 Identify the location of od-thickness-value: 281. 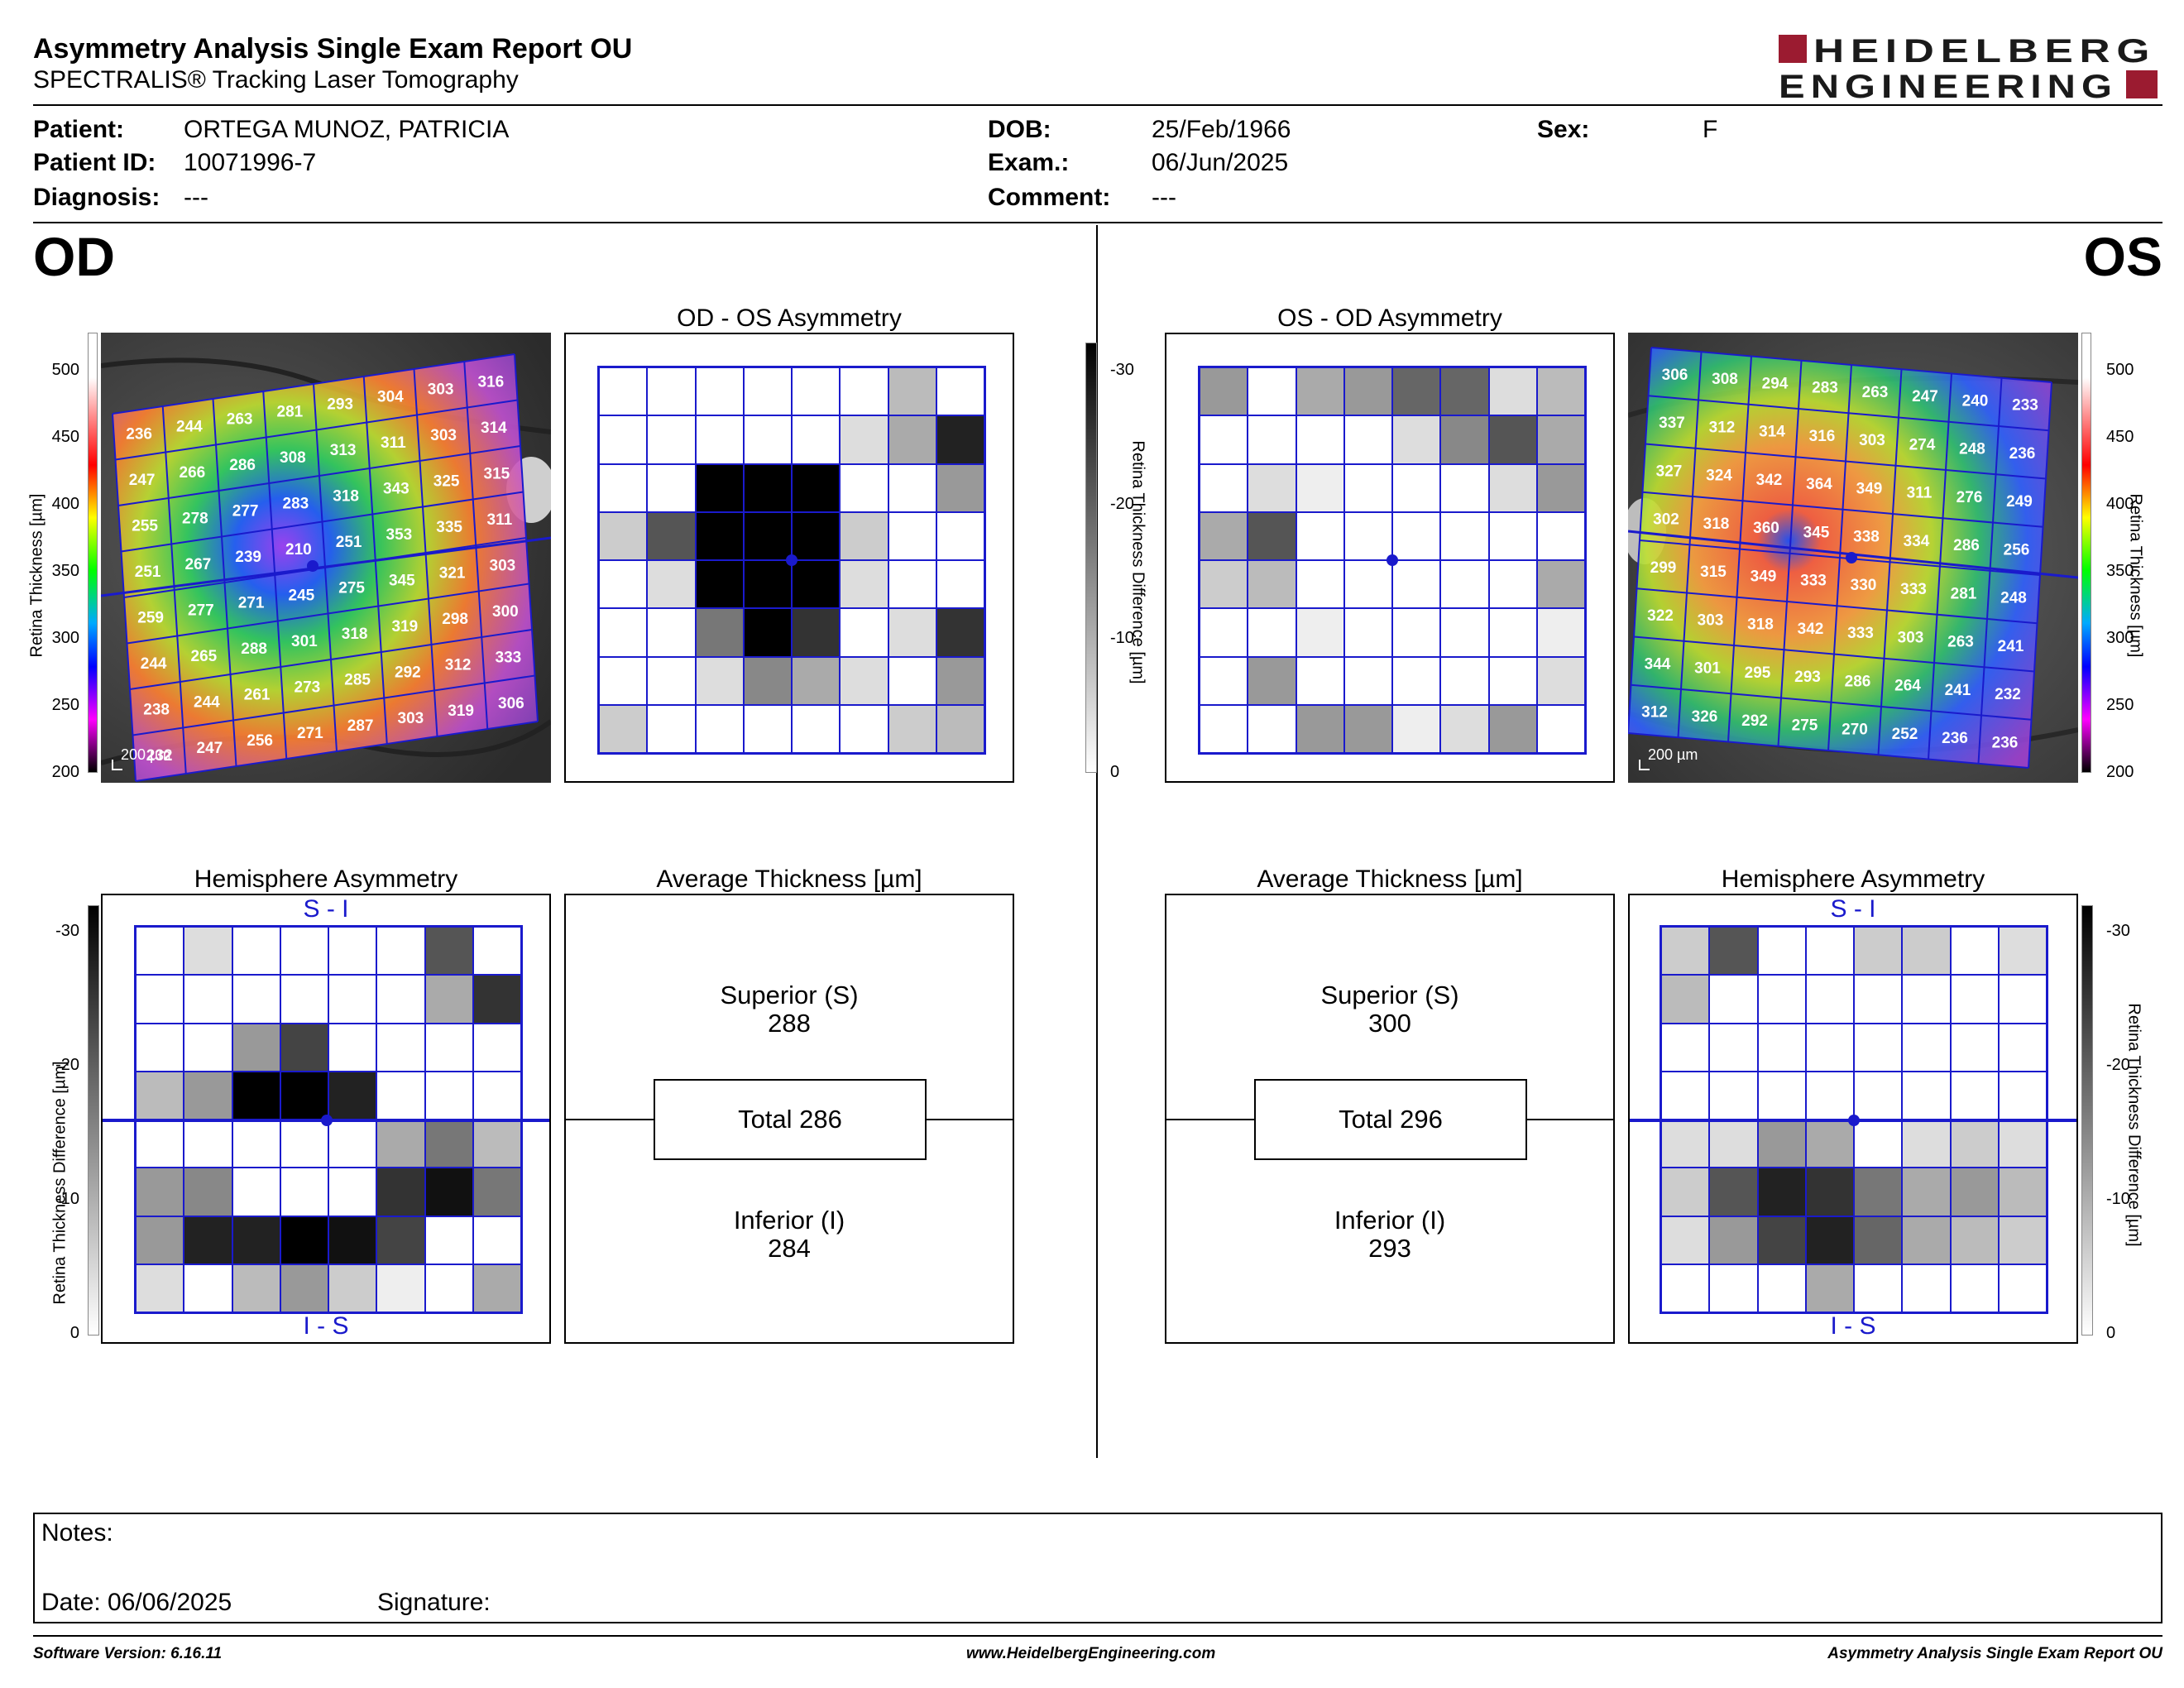
(290, 411).